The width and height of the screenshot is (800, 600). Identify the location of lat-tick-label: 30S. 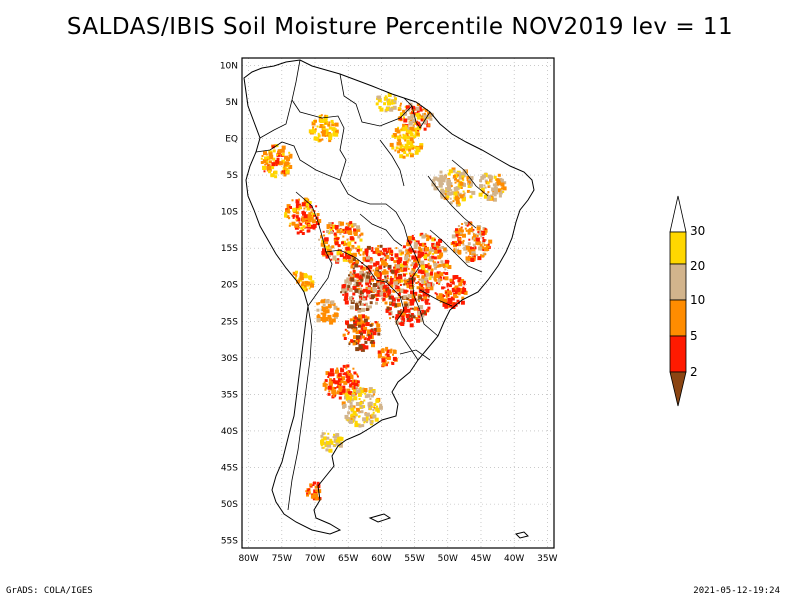
(229, 359).